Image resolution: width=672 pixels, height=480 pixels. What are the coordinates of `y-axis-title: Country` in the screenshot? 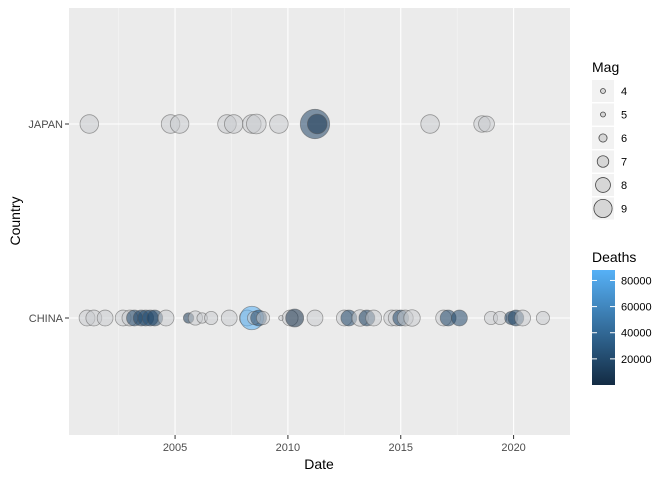 It's located at (15, 220).